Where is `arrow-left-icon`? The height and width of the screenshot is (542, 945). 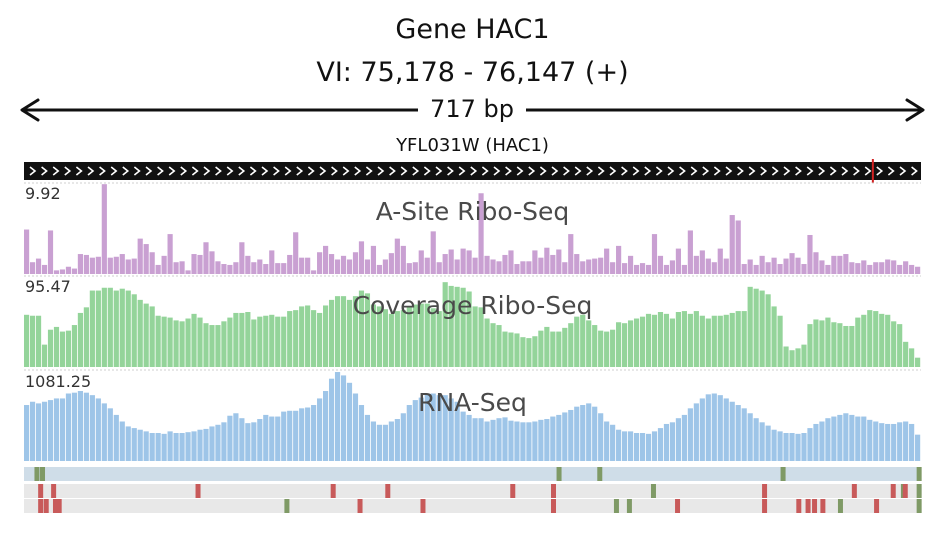 arrow-left-icon is located at coordinates (30, 110).